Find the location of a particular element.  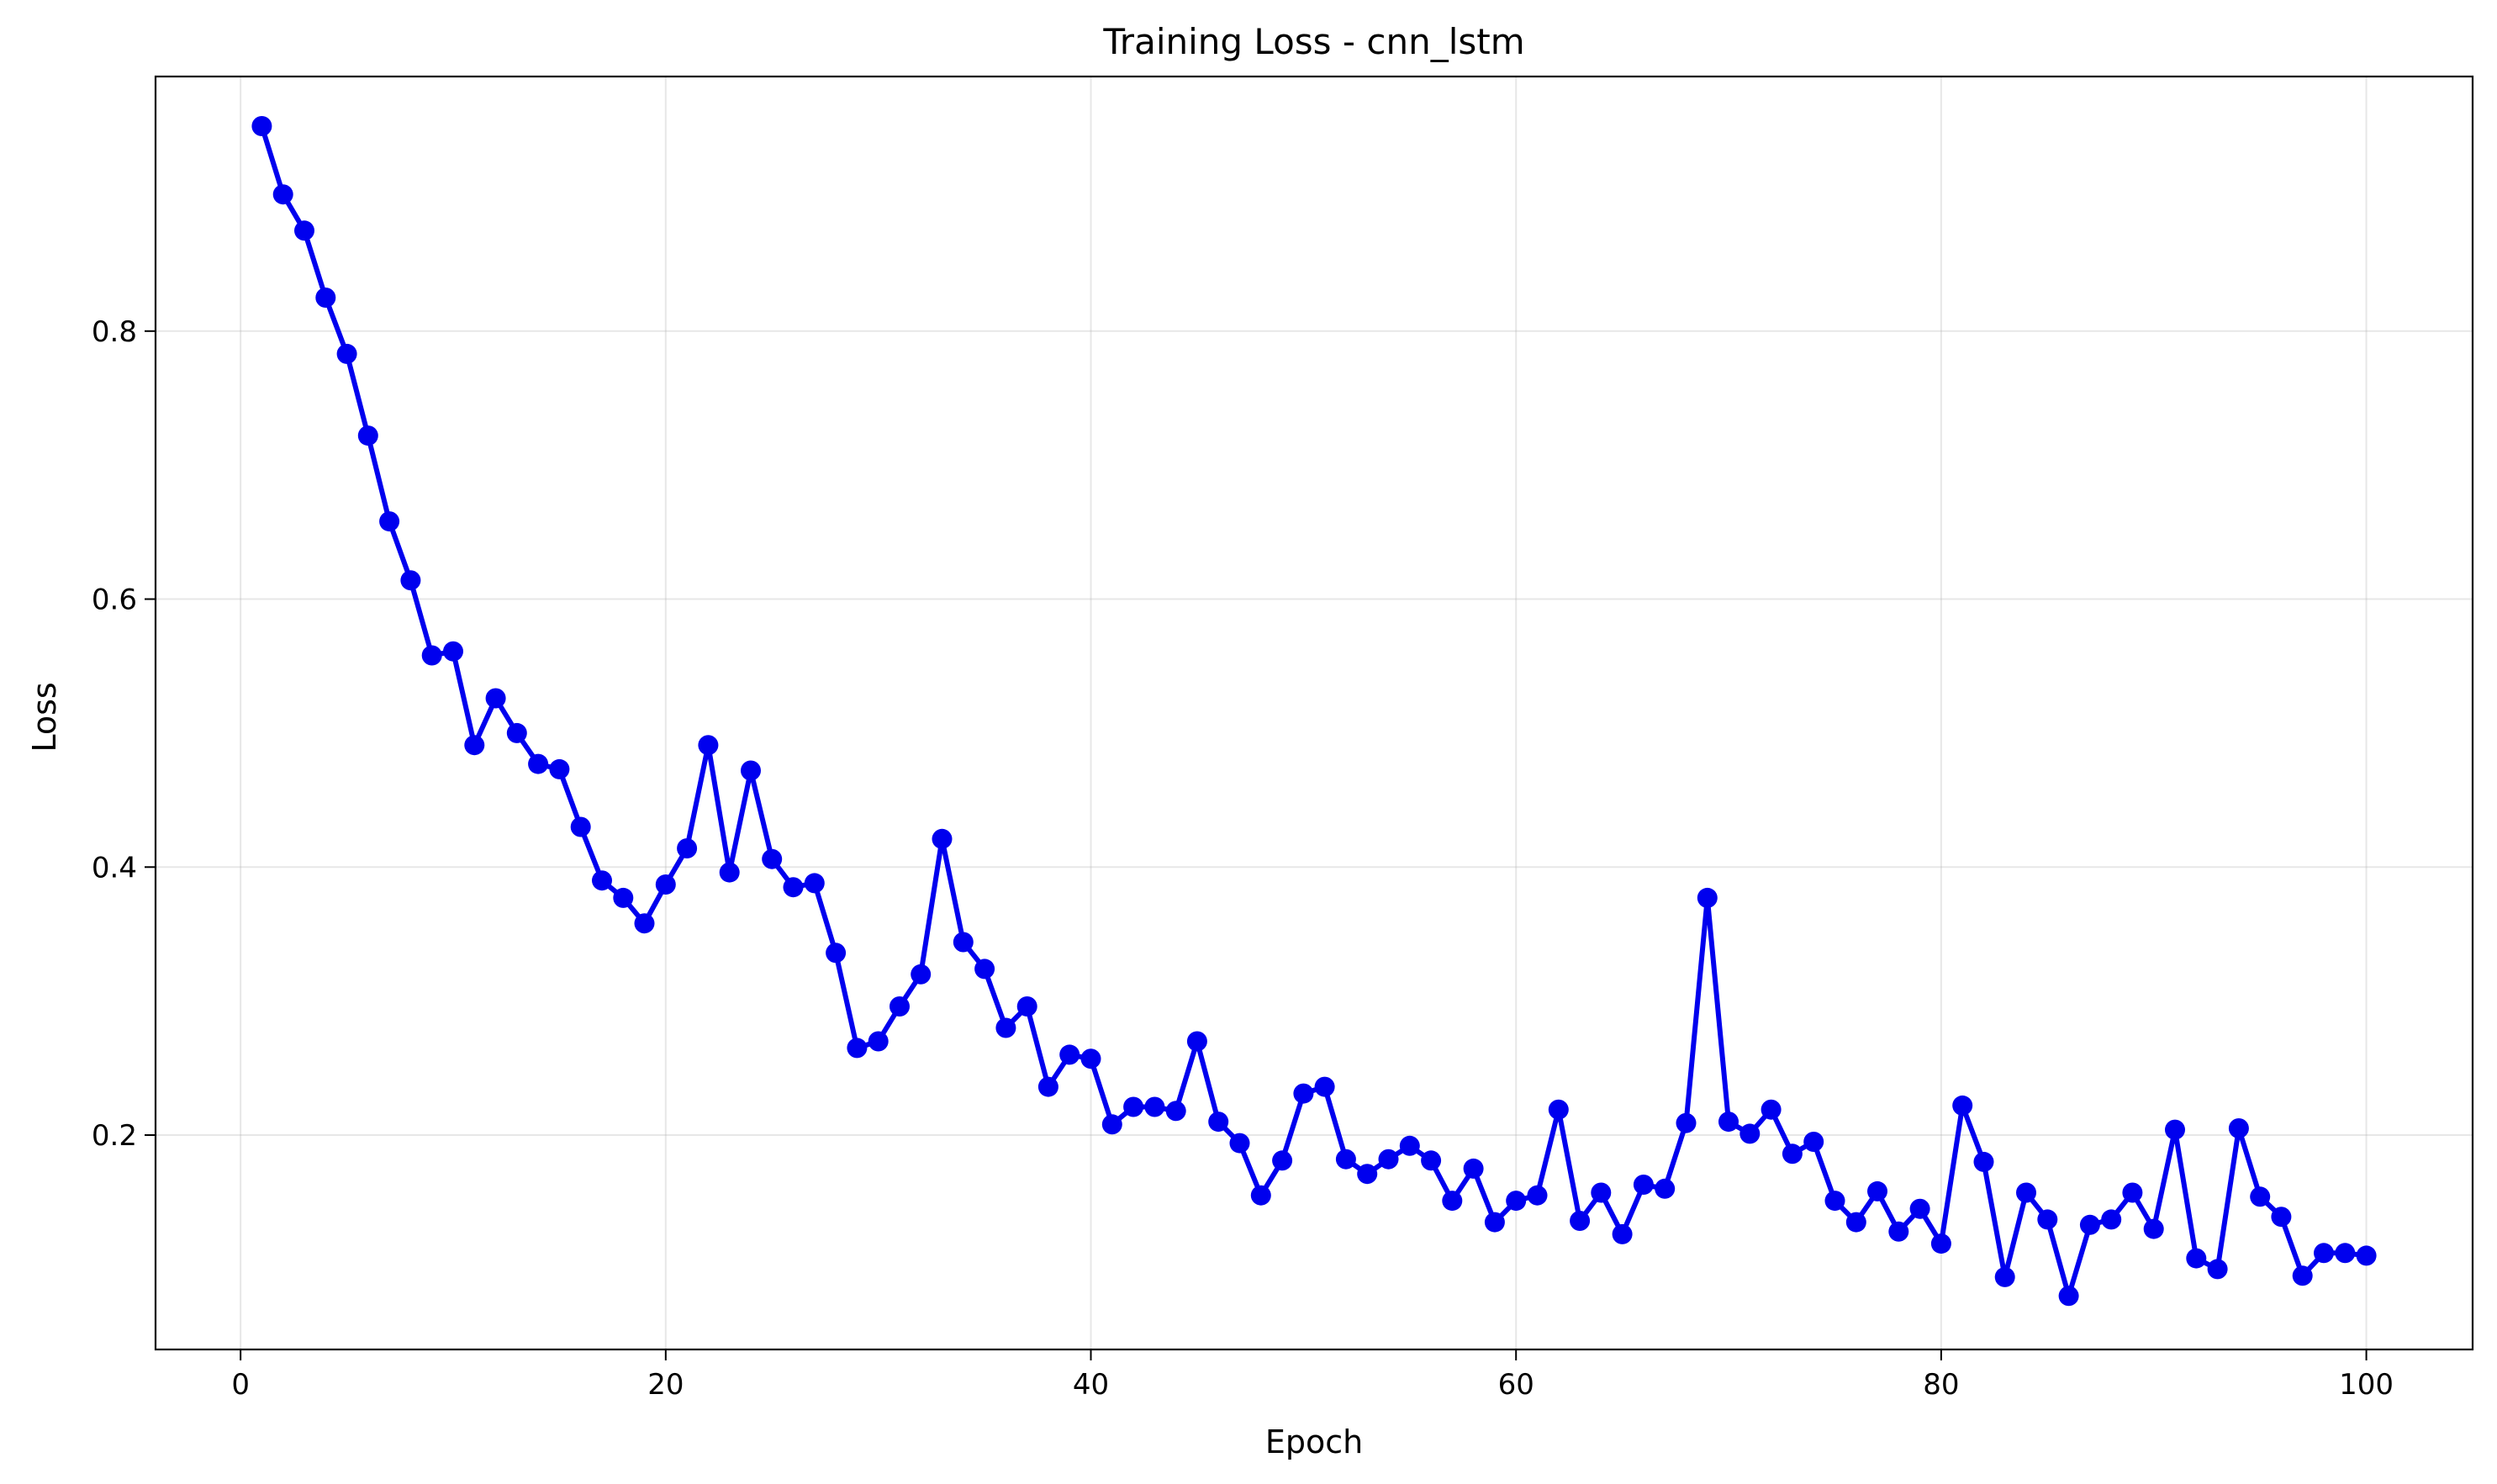

y-axis-label: Loss is located at coordinates (44, 717).